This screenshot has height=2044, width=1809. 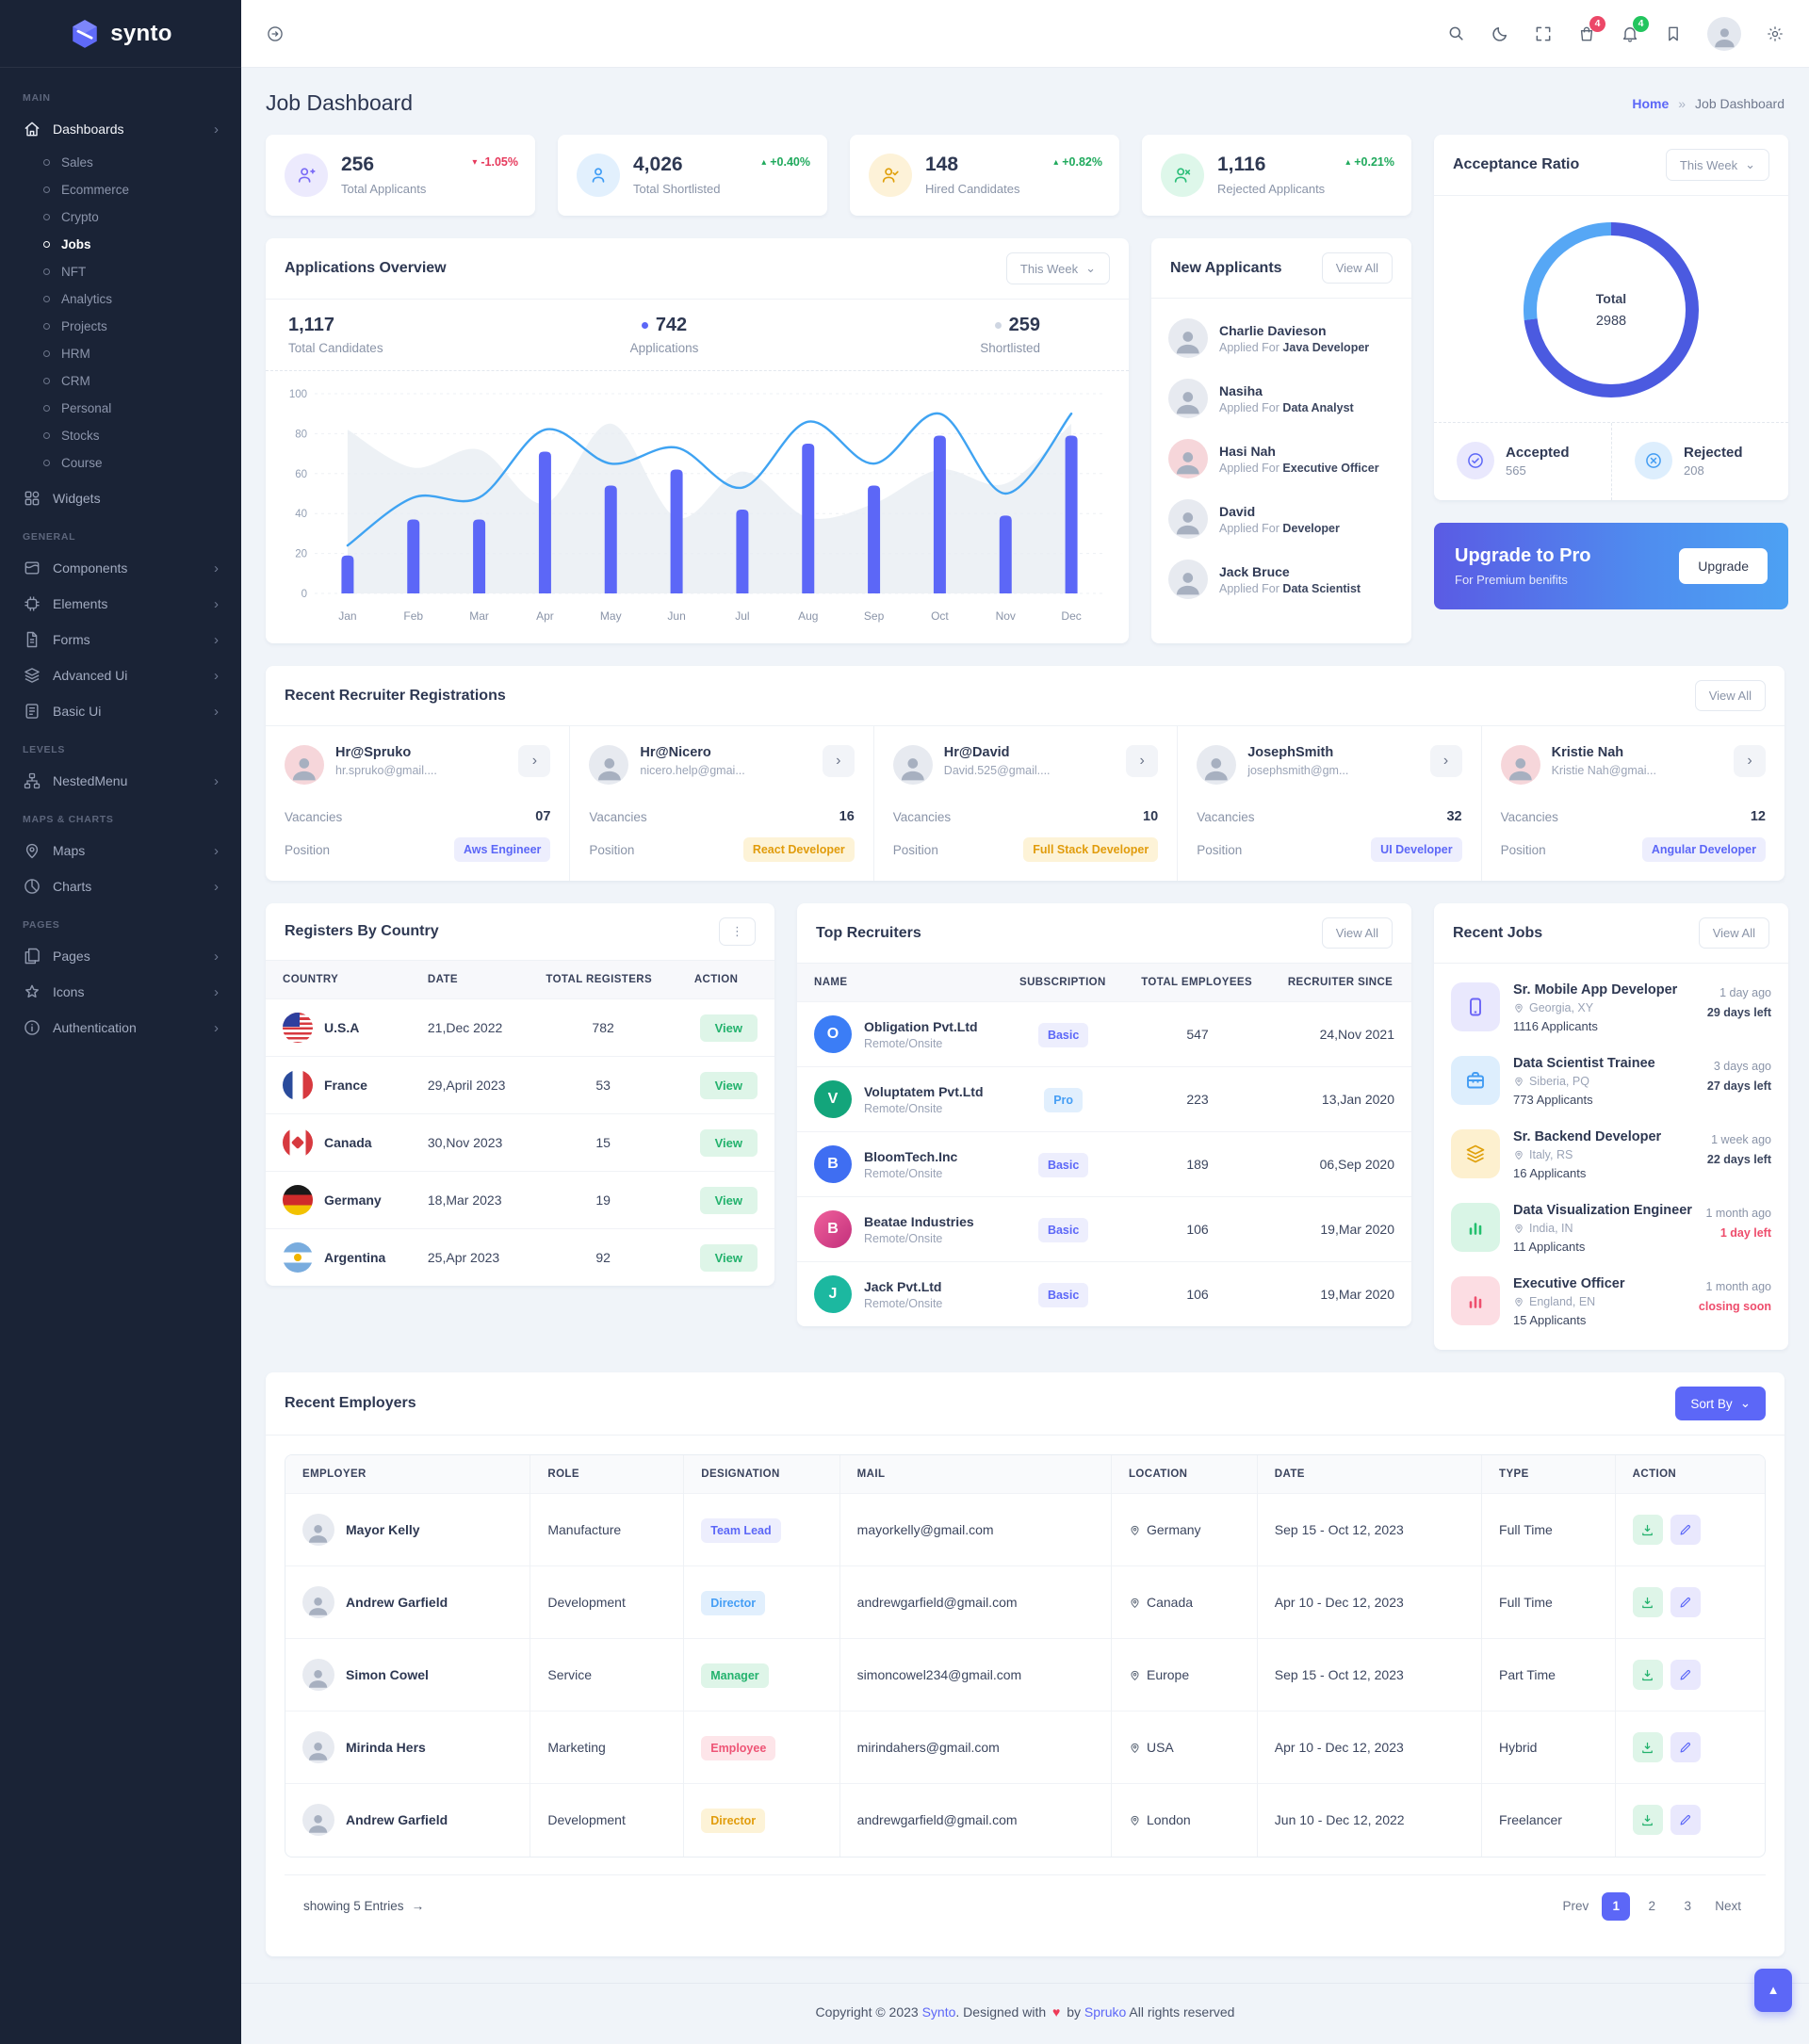 What do you see at coordinates (358, 164) in the screenshot?
I see `stat-value: 256` at bounding box center [358, 164].